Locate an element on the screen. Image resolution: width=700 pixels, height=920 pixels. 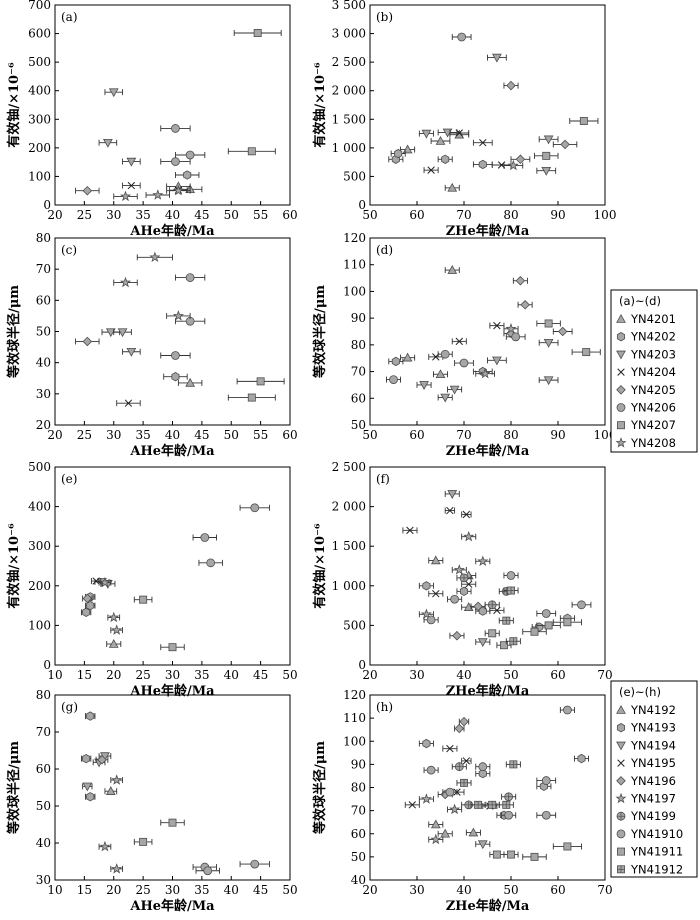
panel-label: (h) is located at coordinates (384, 707).